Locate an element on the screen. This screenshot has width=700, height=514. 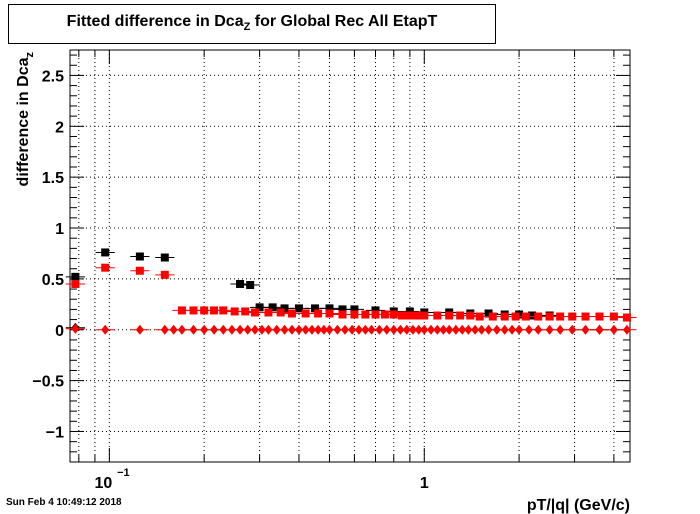
chart-title-suffix: for Global Rec All EtapT is located at coordinates (344, 21).